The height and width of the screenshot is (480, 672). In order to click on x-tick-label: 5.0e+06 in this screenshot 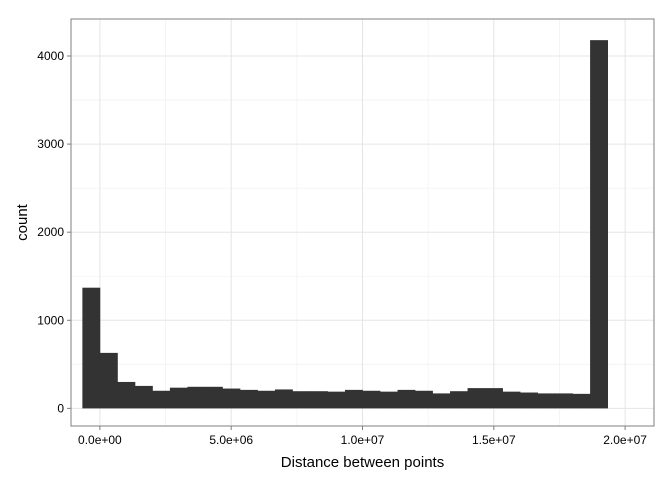, I will do `click(231, 440)`.